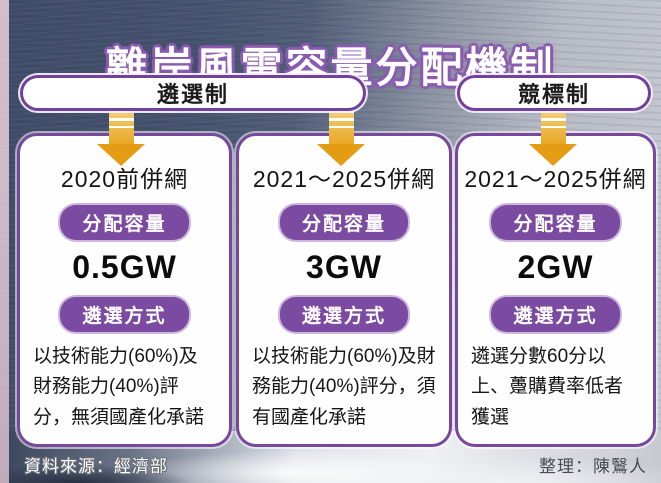 This screenshot has width=661, height=483. What do you see at coordinates (119, 387) in the screenshot?
I see `method-description: 以技術能力(60%)及財務能力(40%)評分，無須國產化承諾` at bounding box center [119, 387].